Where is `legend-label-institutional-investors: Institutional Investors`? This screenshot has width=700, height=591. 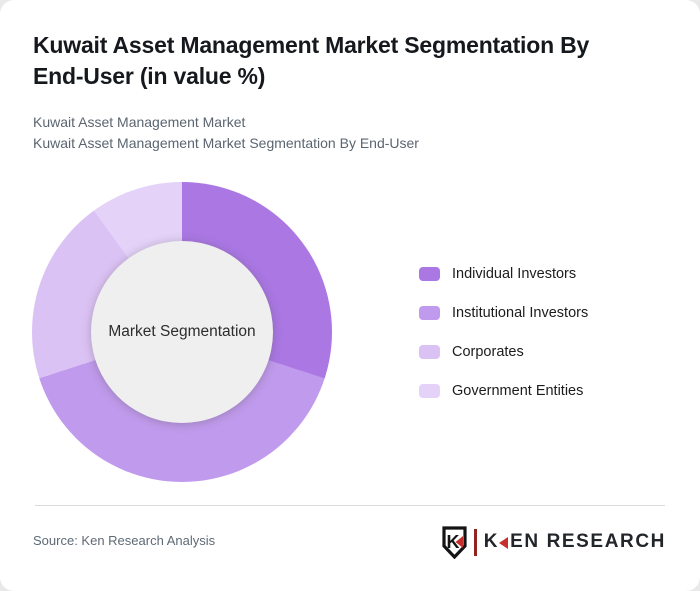 legend-label-institutional-investors: Institutional Investors is located at coordinates (520, 312).